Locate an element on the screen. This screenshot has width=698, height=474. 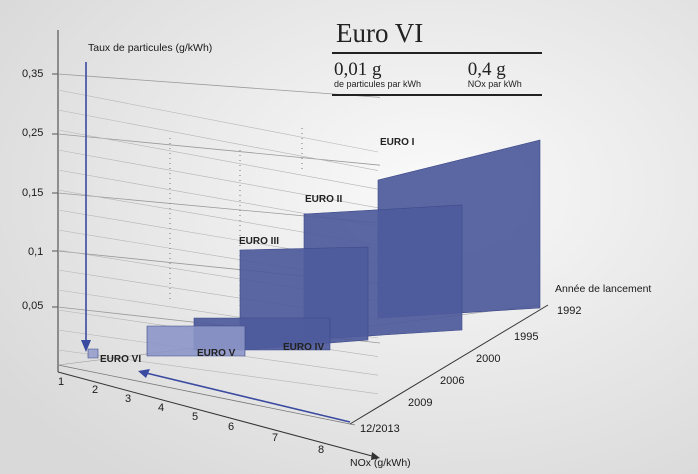
y-tick-label: 0,35 is located at coordinates (32, 74).